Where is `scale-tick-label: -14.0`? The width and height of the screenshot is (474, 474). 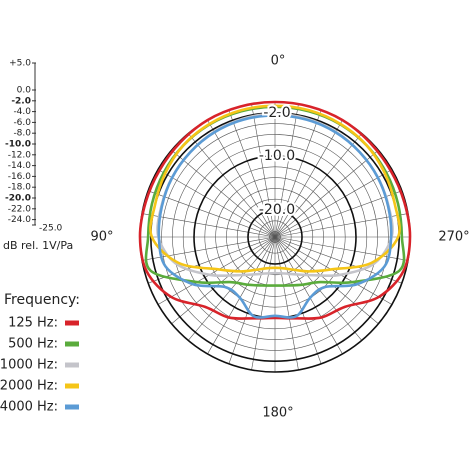
scale-tick-label: -14.0 is located at coordinates (20, 166).